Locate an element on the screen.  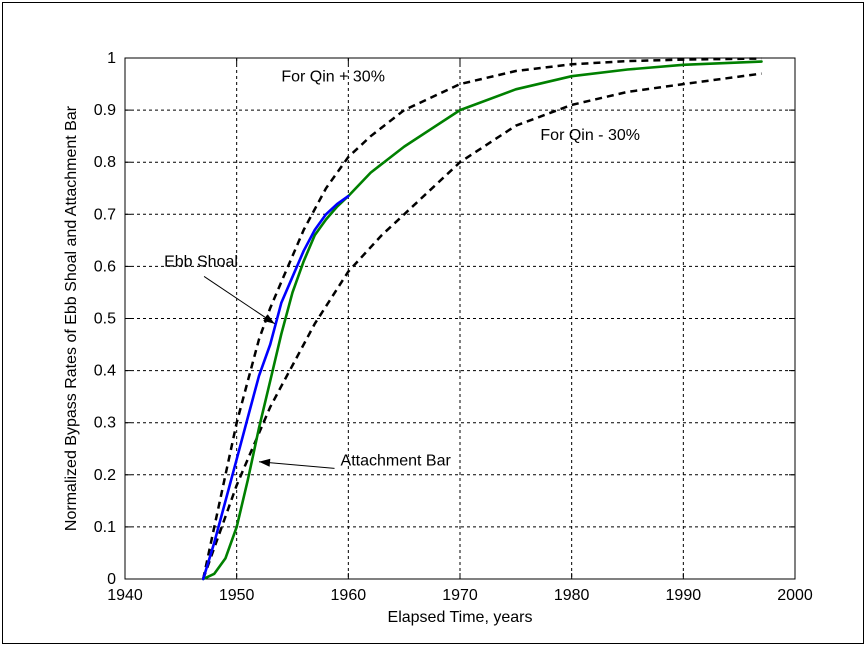
y-tick-label: 0.7 is located at coordinates (105, 214).